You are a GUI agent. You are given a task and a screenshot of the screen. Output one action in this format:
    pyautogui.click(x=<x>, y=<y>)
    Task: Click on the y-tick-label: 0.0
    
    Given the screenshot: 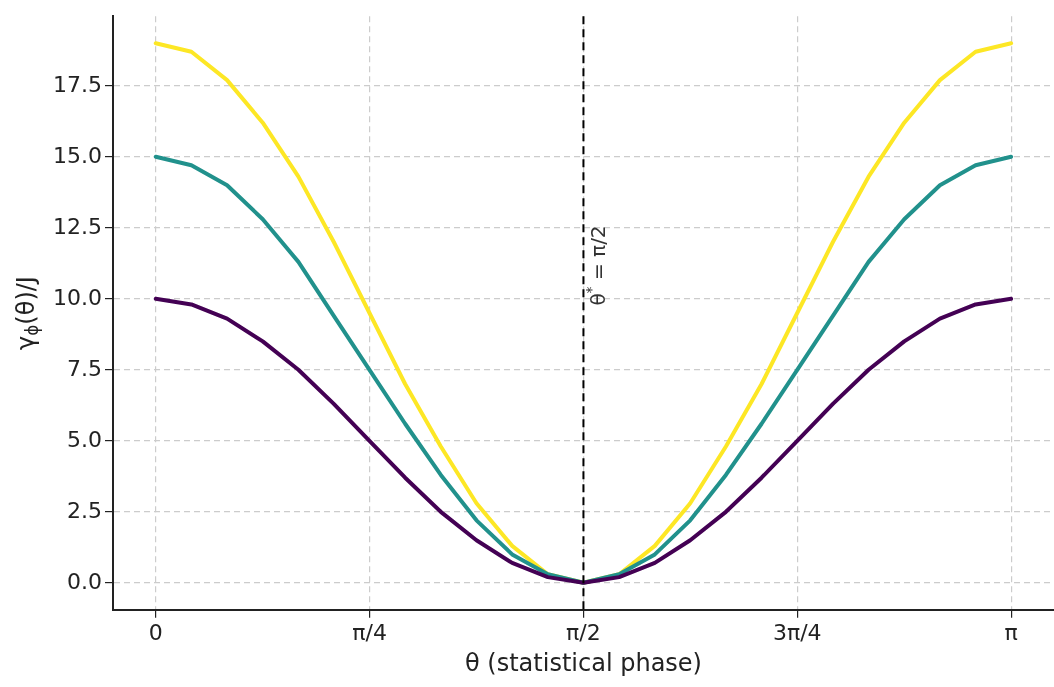 What is the action you would take?
    pyautogui.click(x=84, y=581)
    